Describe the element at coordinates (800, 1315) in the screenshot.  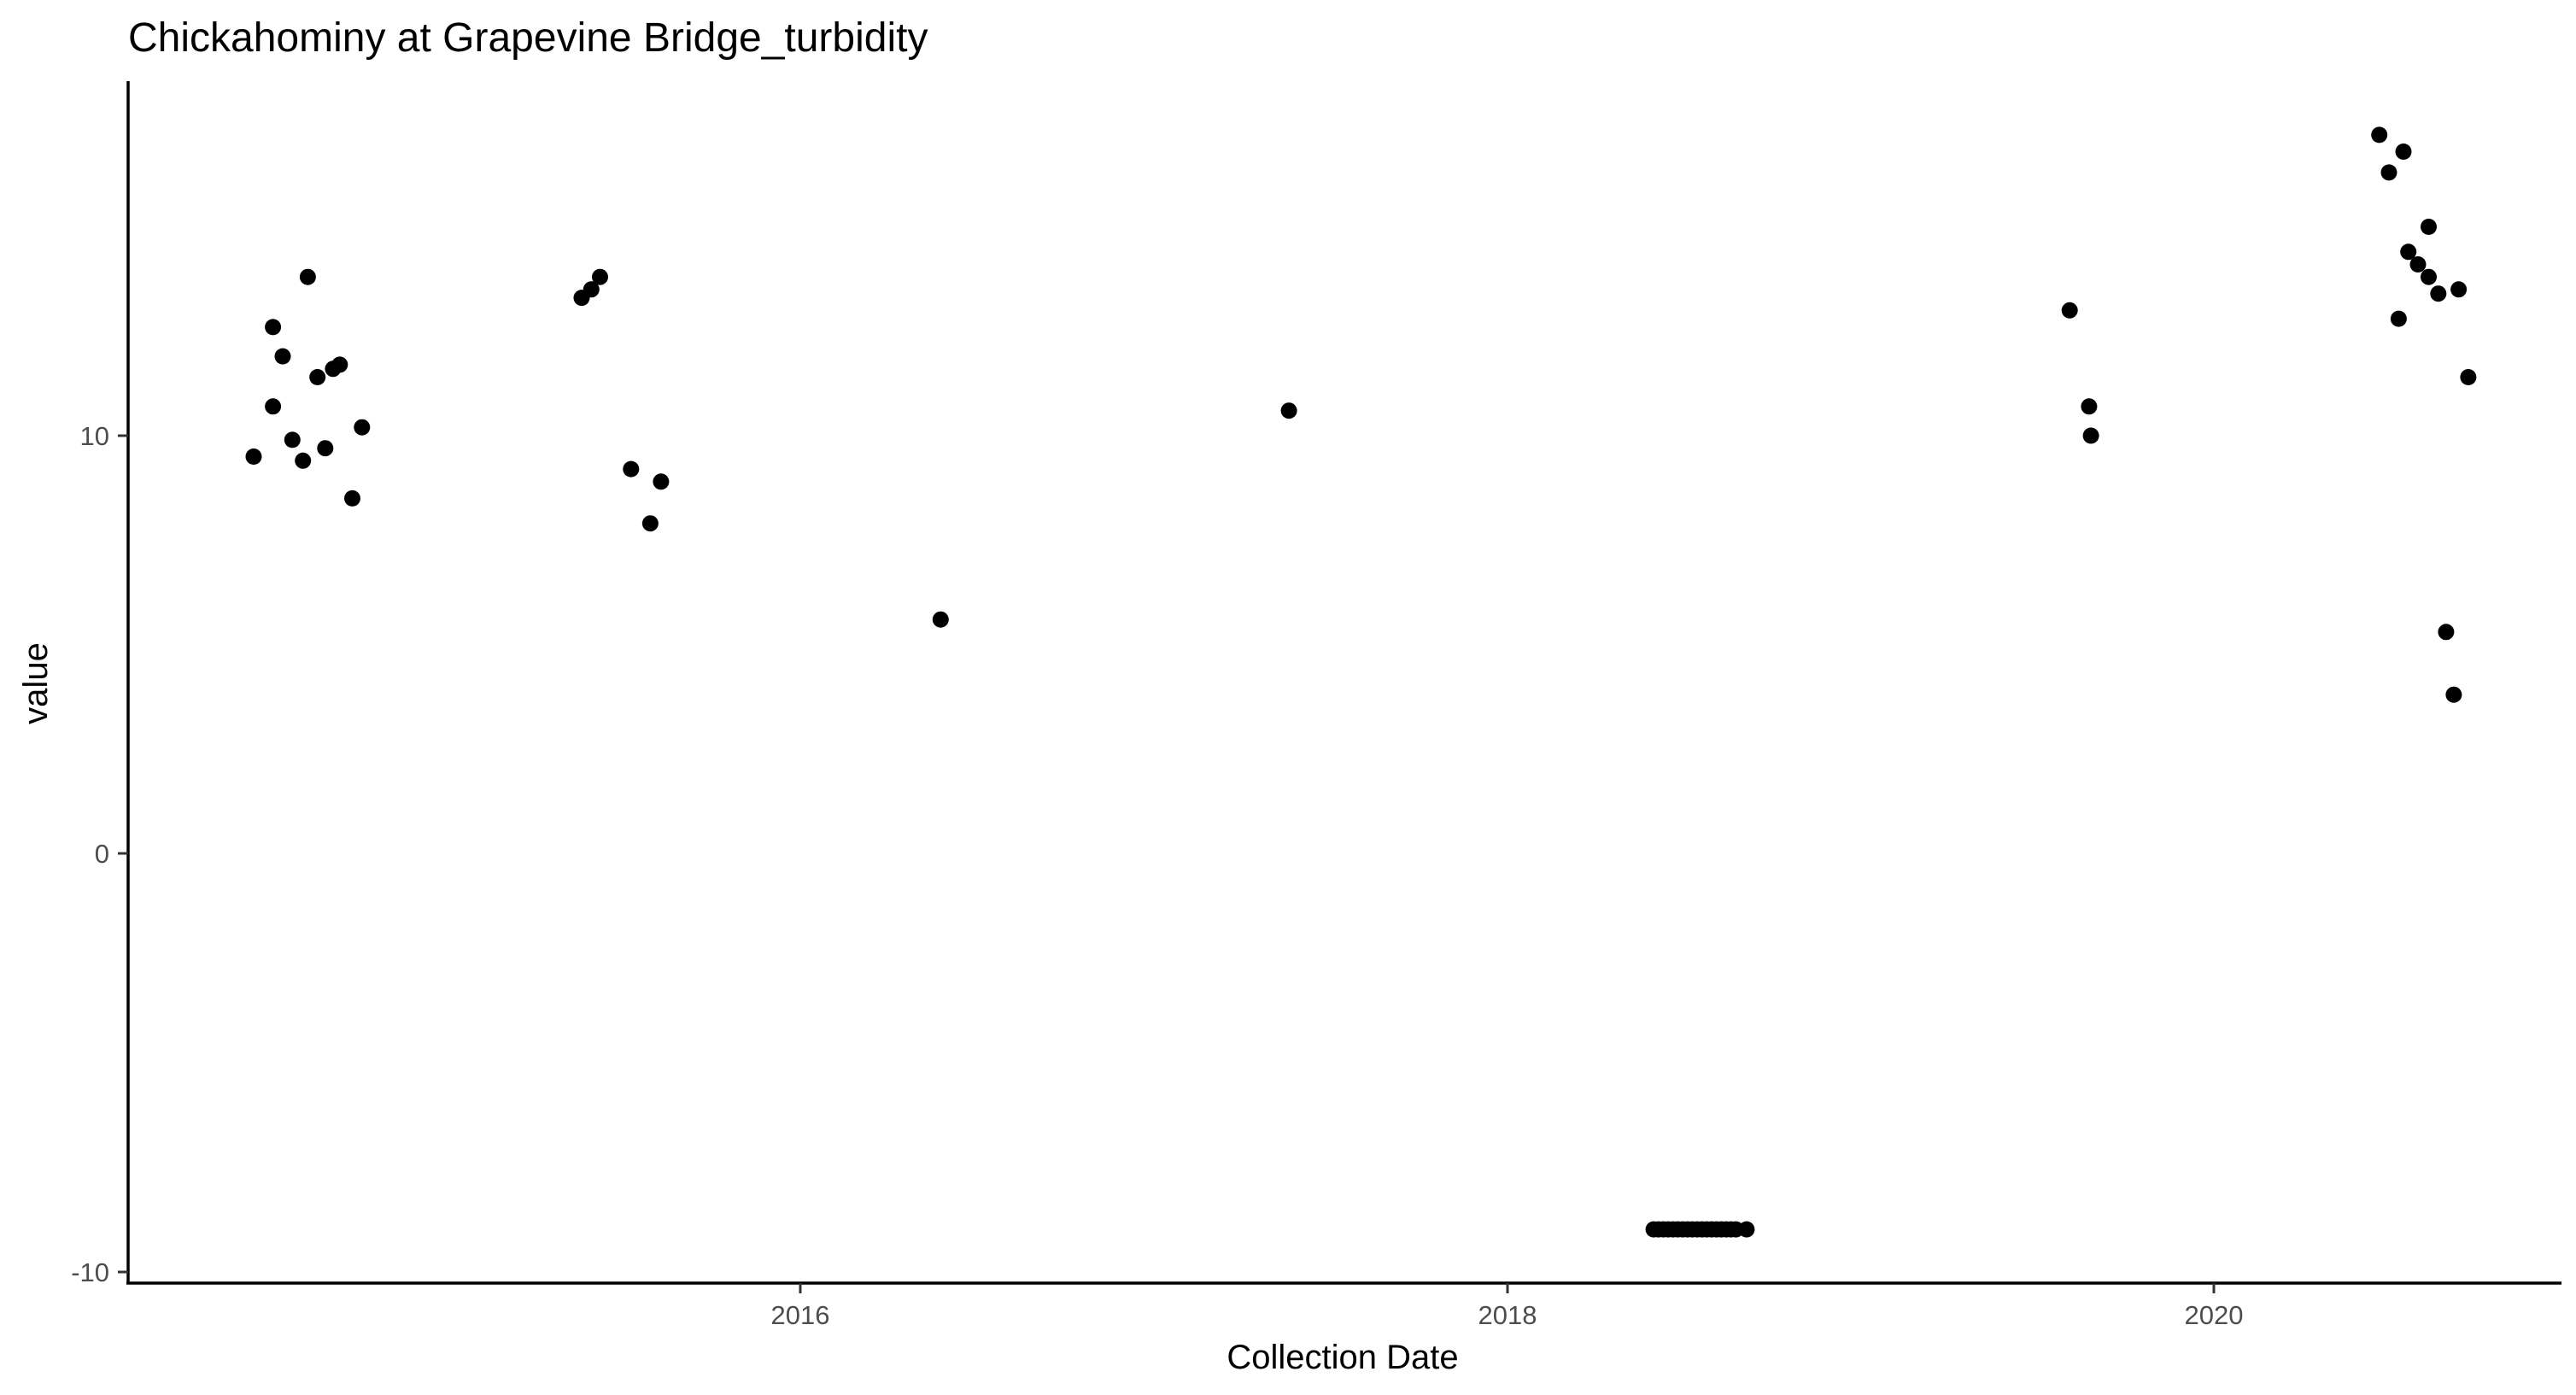
I see `x-tick-label: 2016` at that location.